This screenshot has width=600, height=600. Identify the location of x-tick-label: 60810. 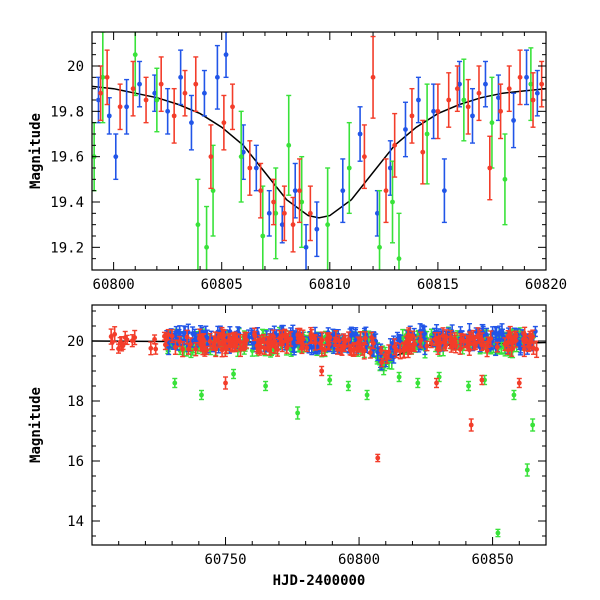
(330, 285).